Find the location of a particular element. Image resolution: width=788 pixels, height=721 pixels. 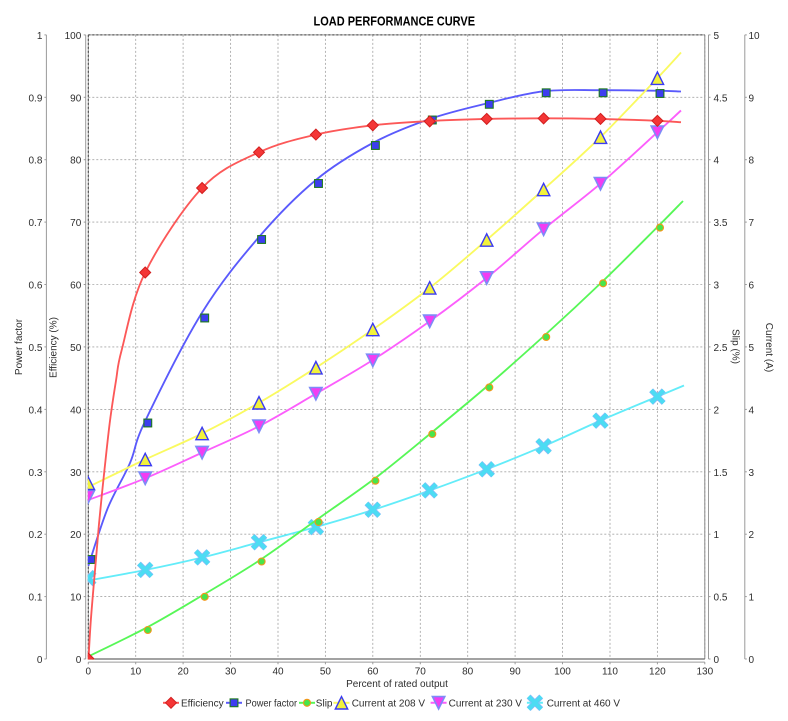

svg-text: 0.2 is located at coordinates (35, 535).